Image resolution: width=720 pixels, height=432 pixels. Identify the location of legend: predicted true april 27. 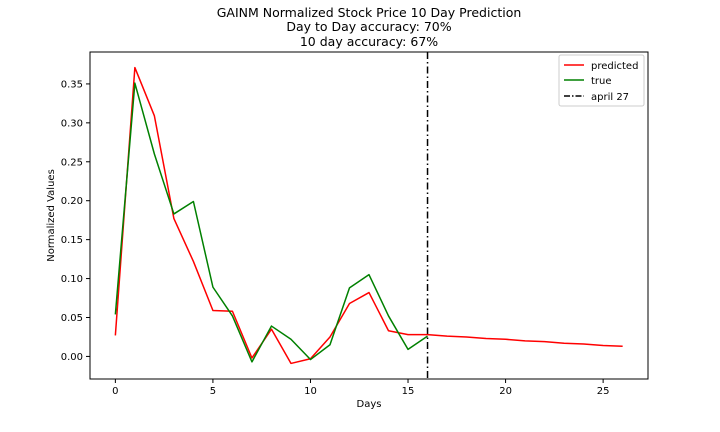
(601, 80).